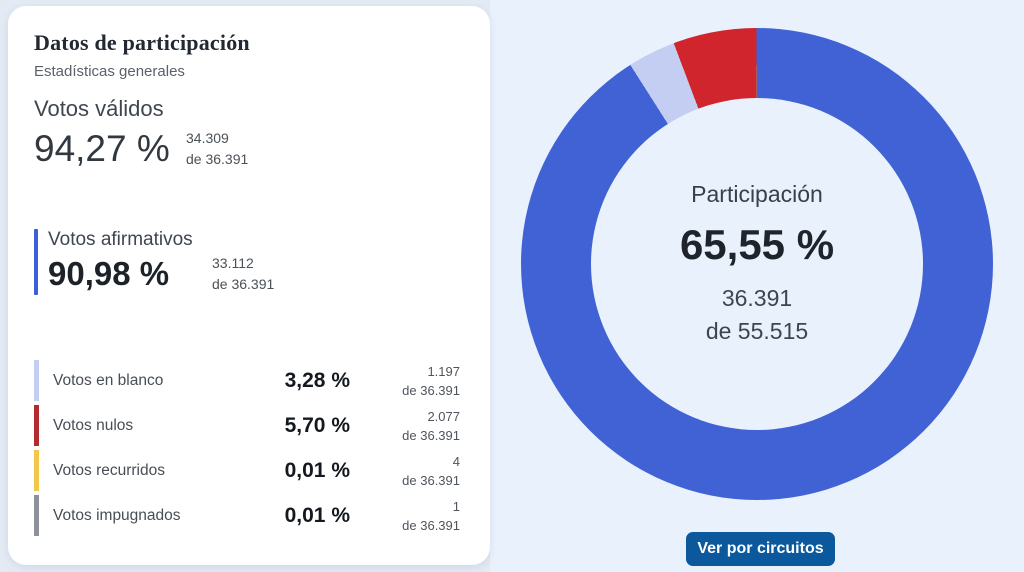 The width and height of the screenshot is (1024, 572). Describe the element at coordinates (142, 42) in the screenshot. I see `card-title: Datos de participación` at that location.